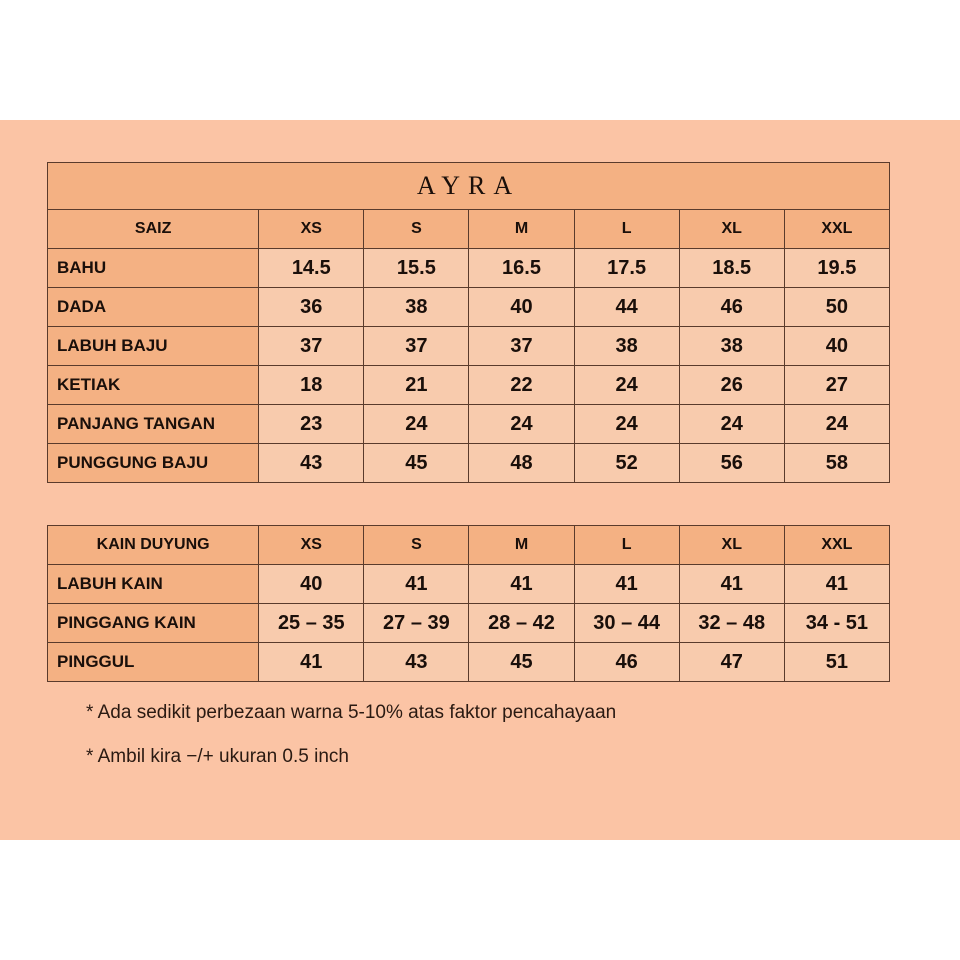 The image size is (960, 960). I want to click on measurement-value: 22, so click(521, 385).